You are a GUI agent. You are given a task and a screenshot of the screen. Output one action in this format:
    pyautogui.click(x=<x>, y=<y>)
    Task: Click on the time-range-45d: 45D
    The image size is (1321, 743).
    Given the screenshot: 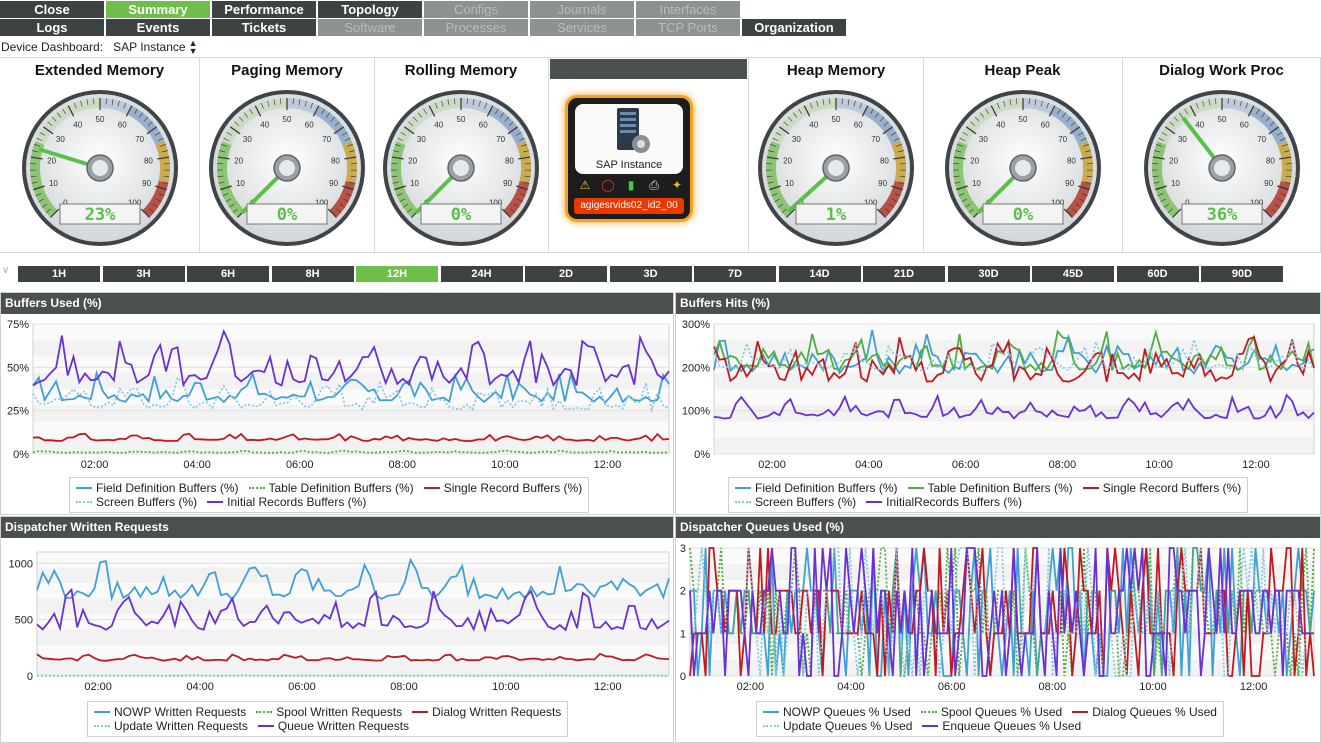 What is the action you would take?
    pyautogui.click(x=1073, y=274)
    